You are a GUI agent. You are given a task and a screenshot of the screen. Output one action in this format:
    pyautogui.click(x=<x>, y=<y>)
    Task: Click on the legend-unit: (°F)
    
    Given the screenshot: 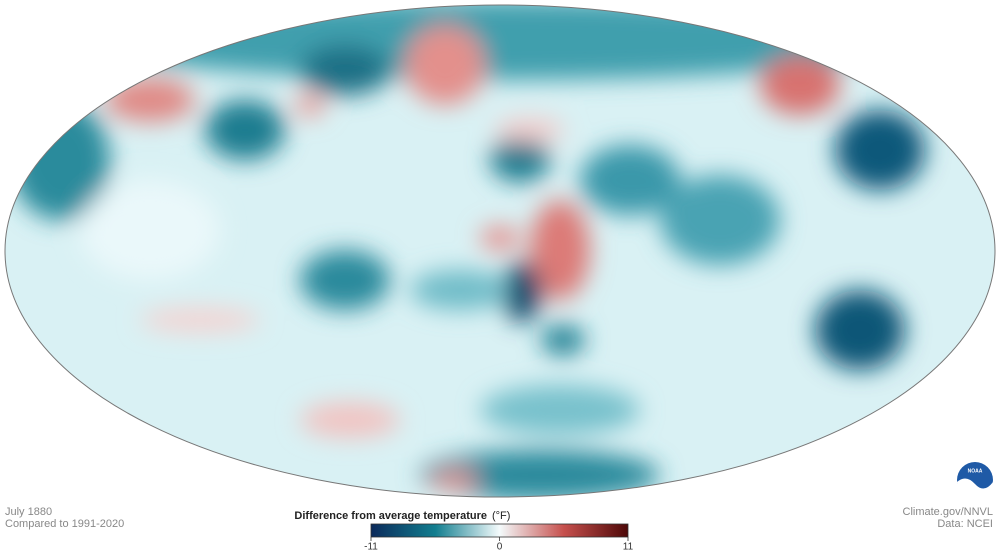 What is the action you would take?
    pyautogui.click(x=501, y=516)
    